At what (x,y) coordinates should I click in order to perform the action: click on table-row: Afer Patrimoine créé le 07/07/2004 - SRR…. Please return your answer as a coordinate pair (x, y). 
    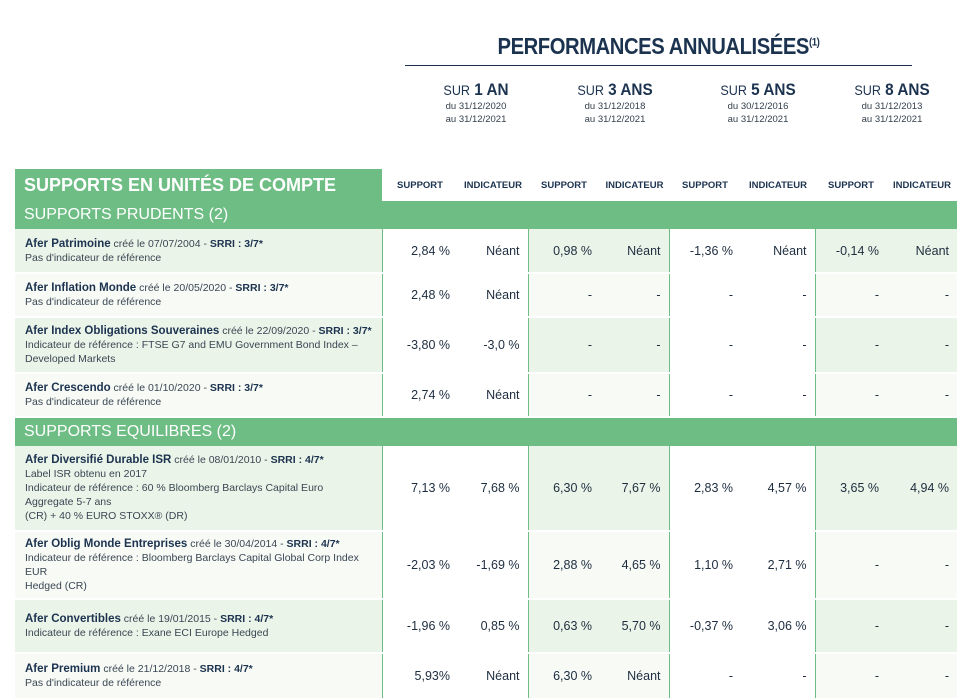
    Looking at the image, I should click on (486, 251).